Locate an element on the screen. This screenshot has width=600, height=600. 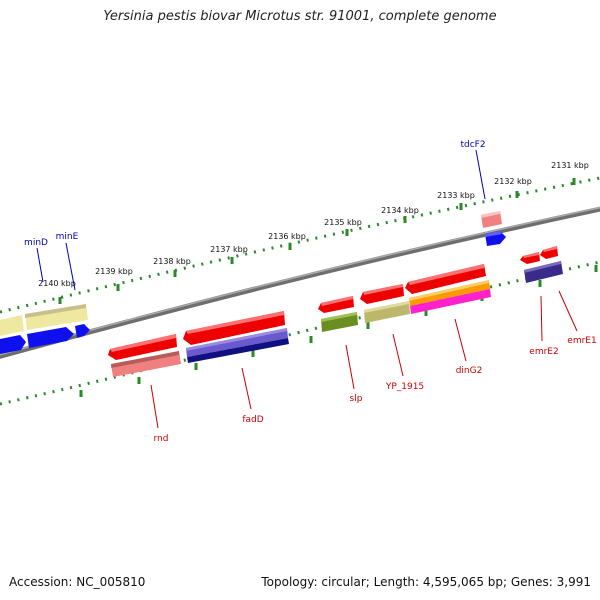
gene-feature-ding2-cog2 is located at coordinates (450, 301).